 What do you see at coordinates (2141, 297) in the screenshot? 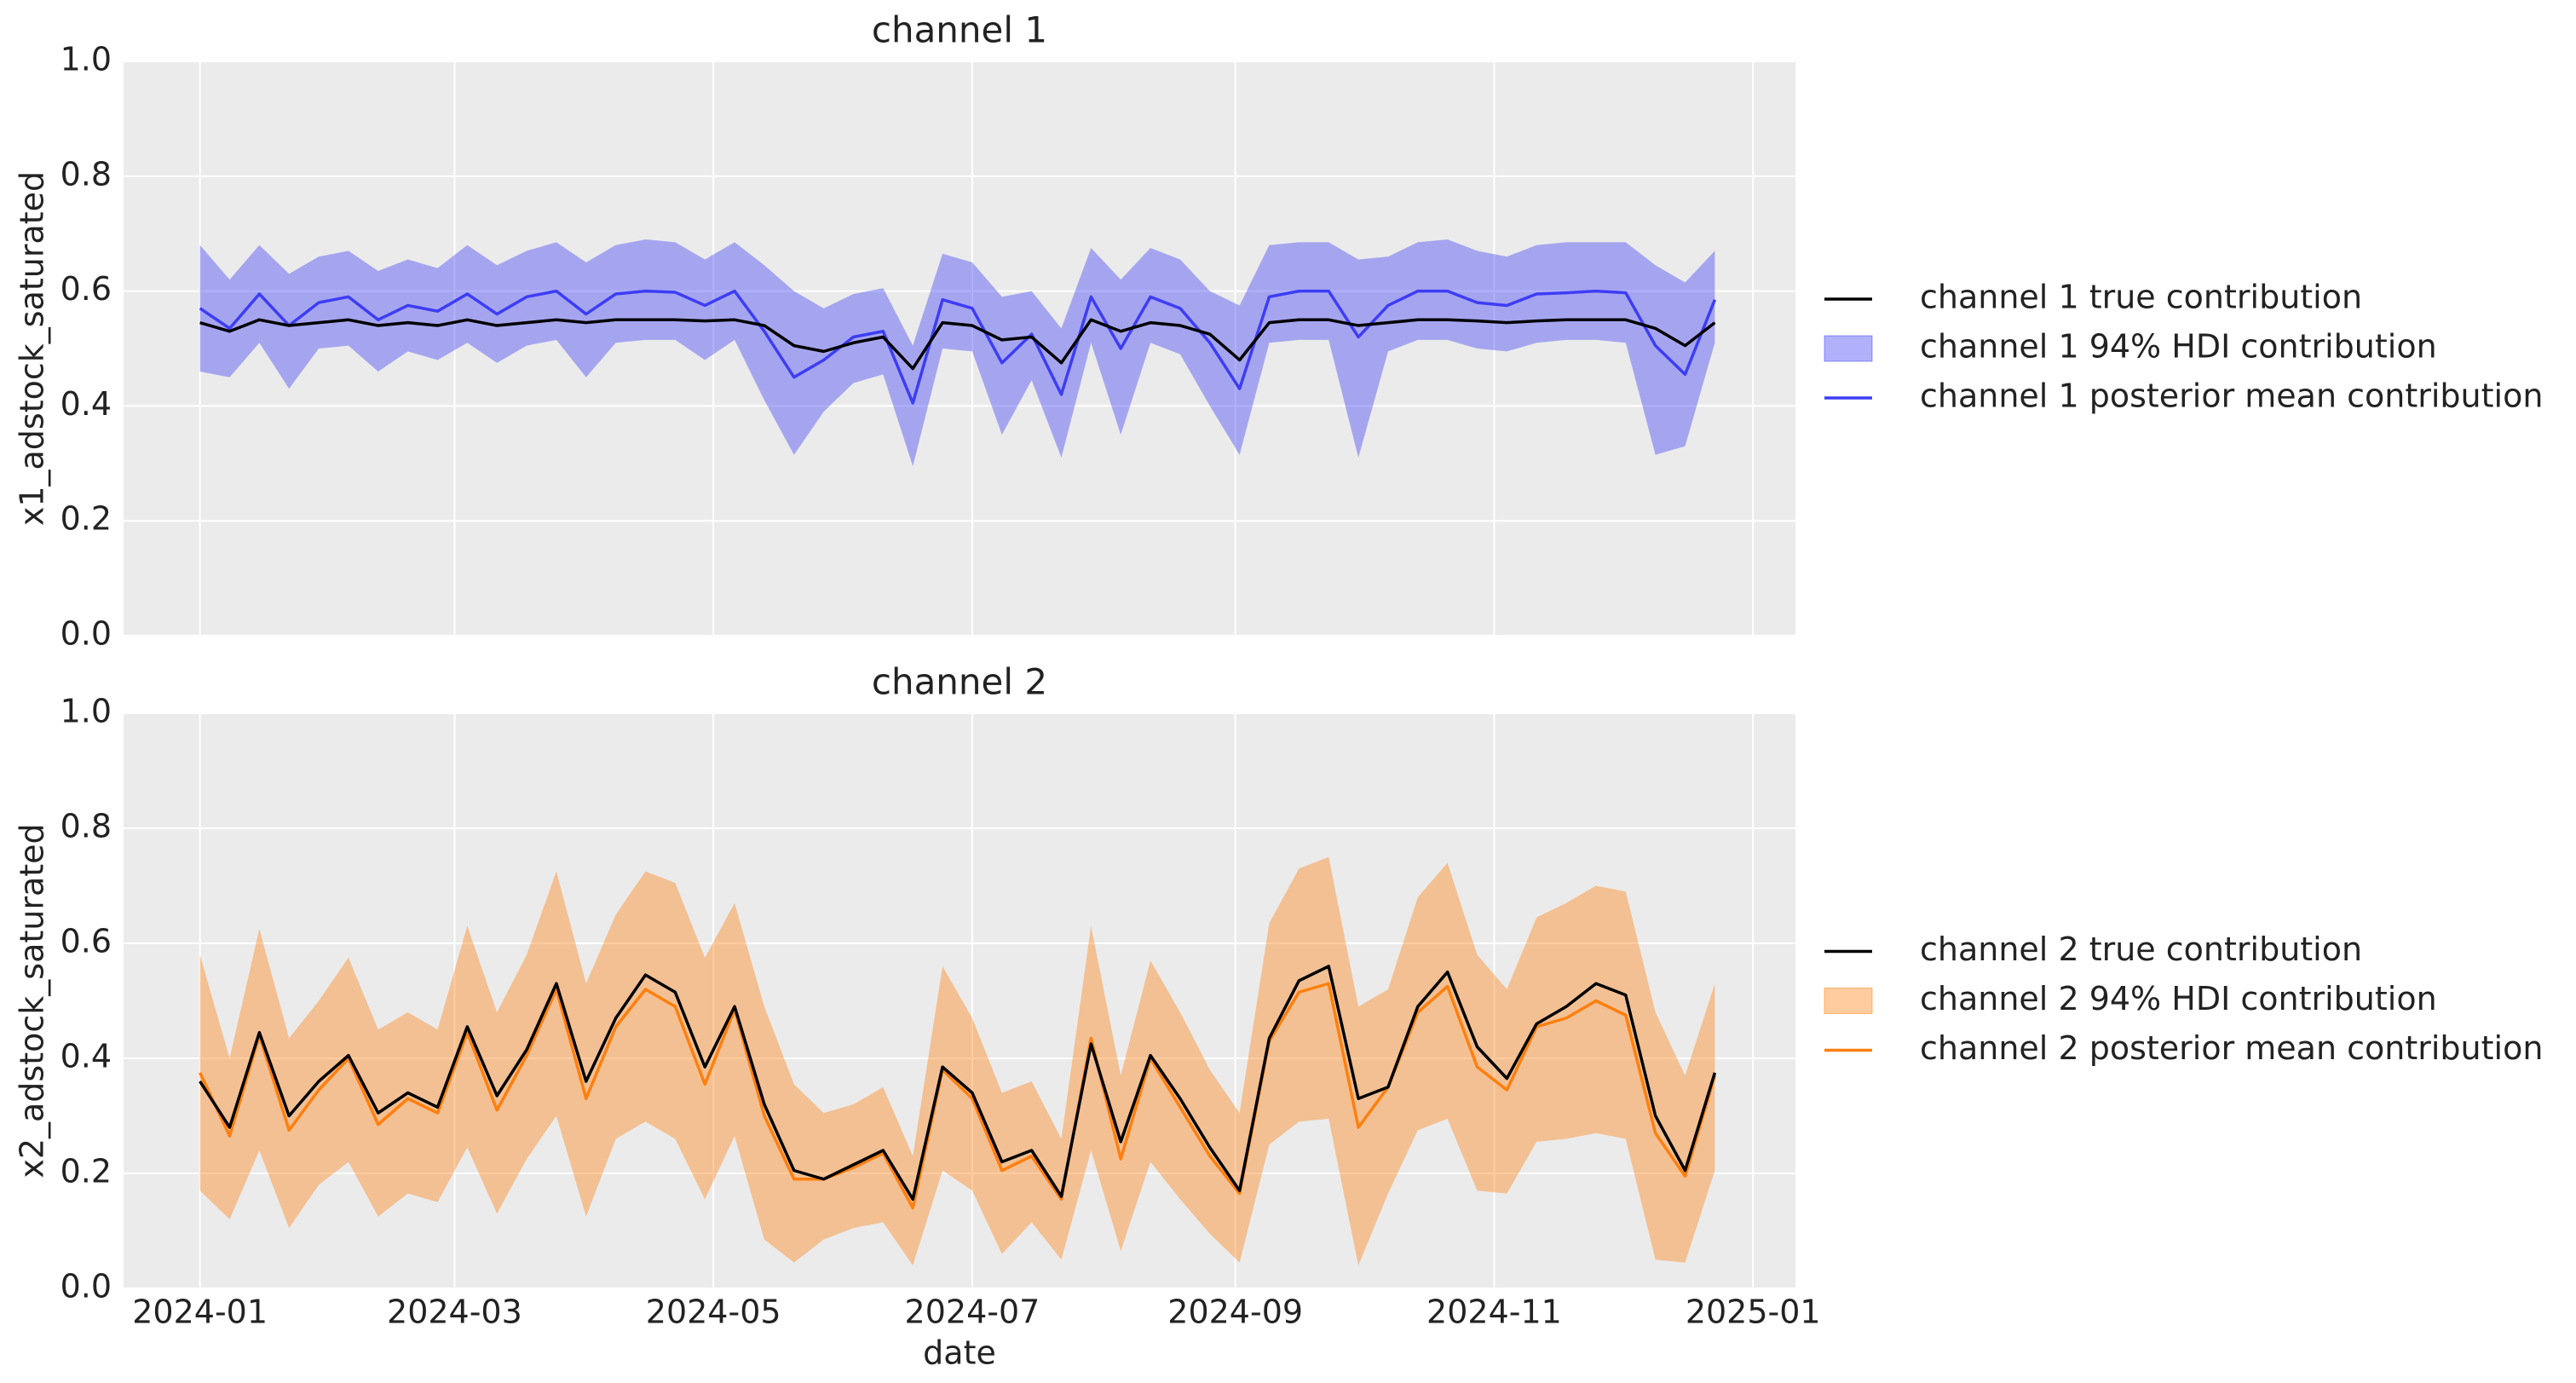
I see `legend-label: channel 1 true contribution` at bounding box center [2141, 297].